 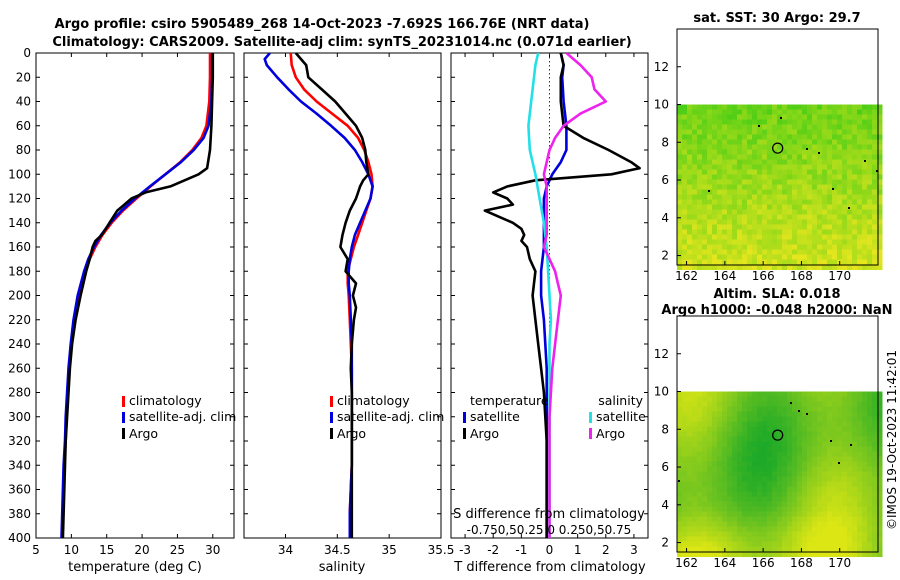 I want to click on legend-label-argo: Argo, so click(x=143, y=433).